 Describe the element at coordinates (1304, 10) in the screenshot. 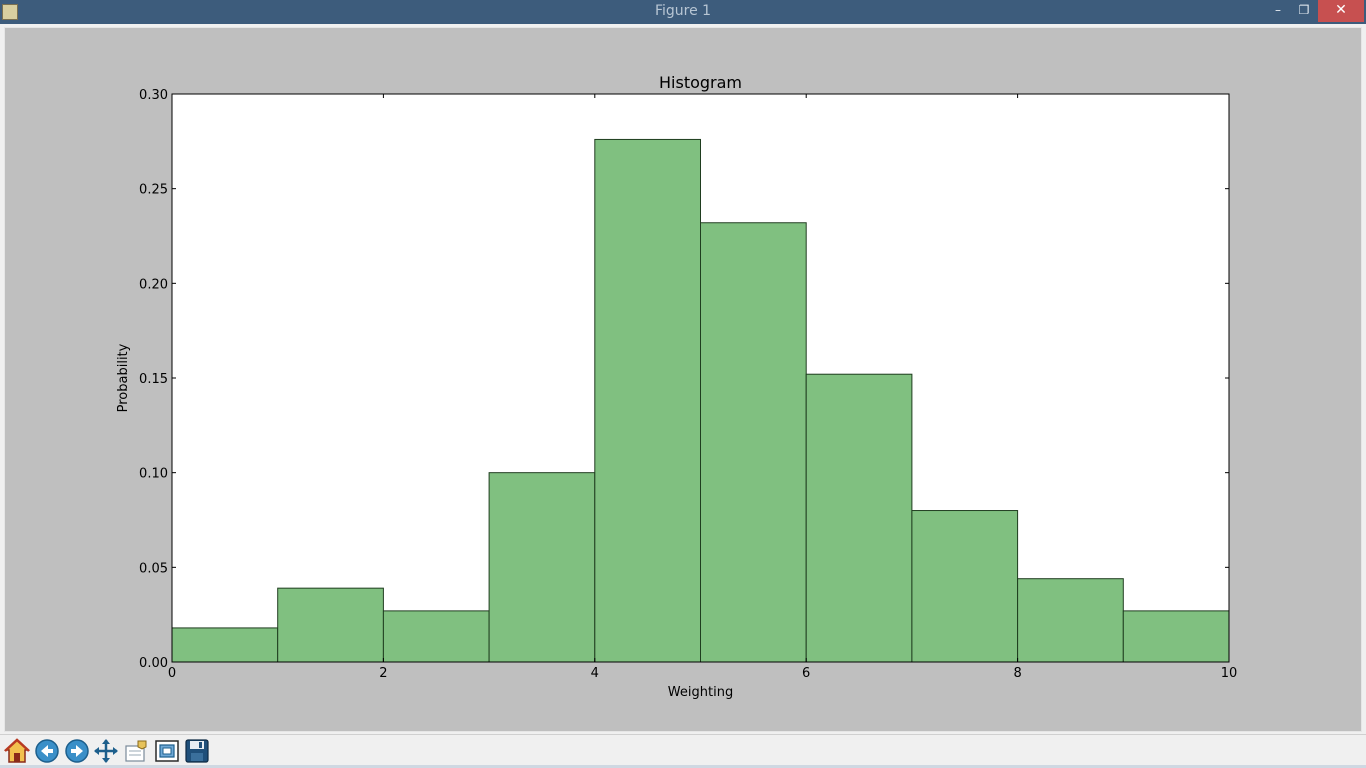

I see `restore-button: ❐` at that location.